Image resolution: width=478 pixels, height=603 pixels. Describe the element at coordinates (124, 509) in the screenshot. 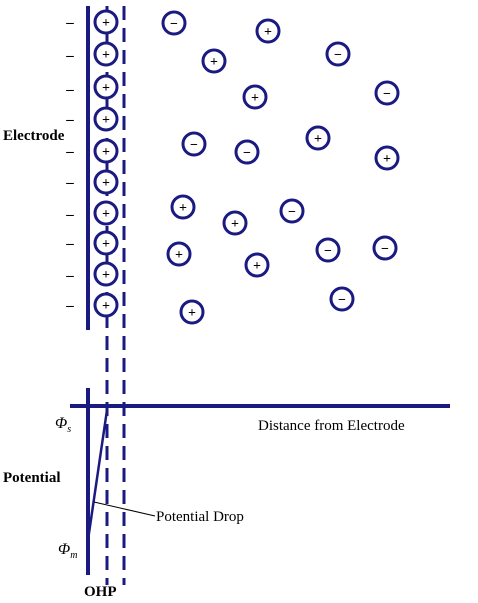

I see `potential-drop-leader` at that location.